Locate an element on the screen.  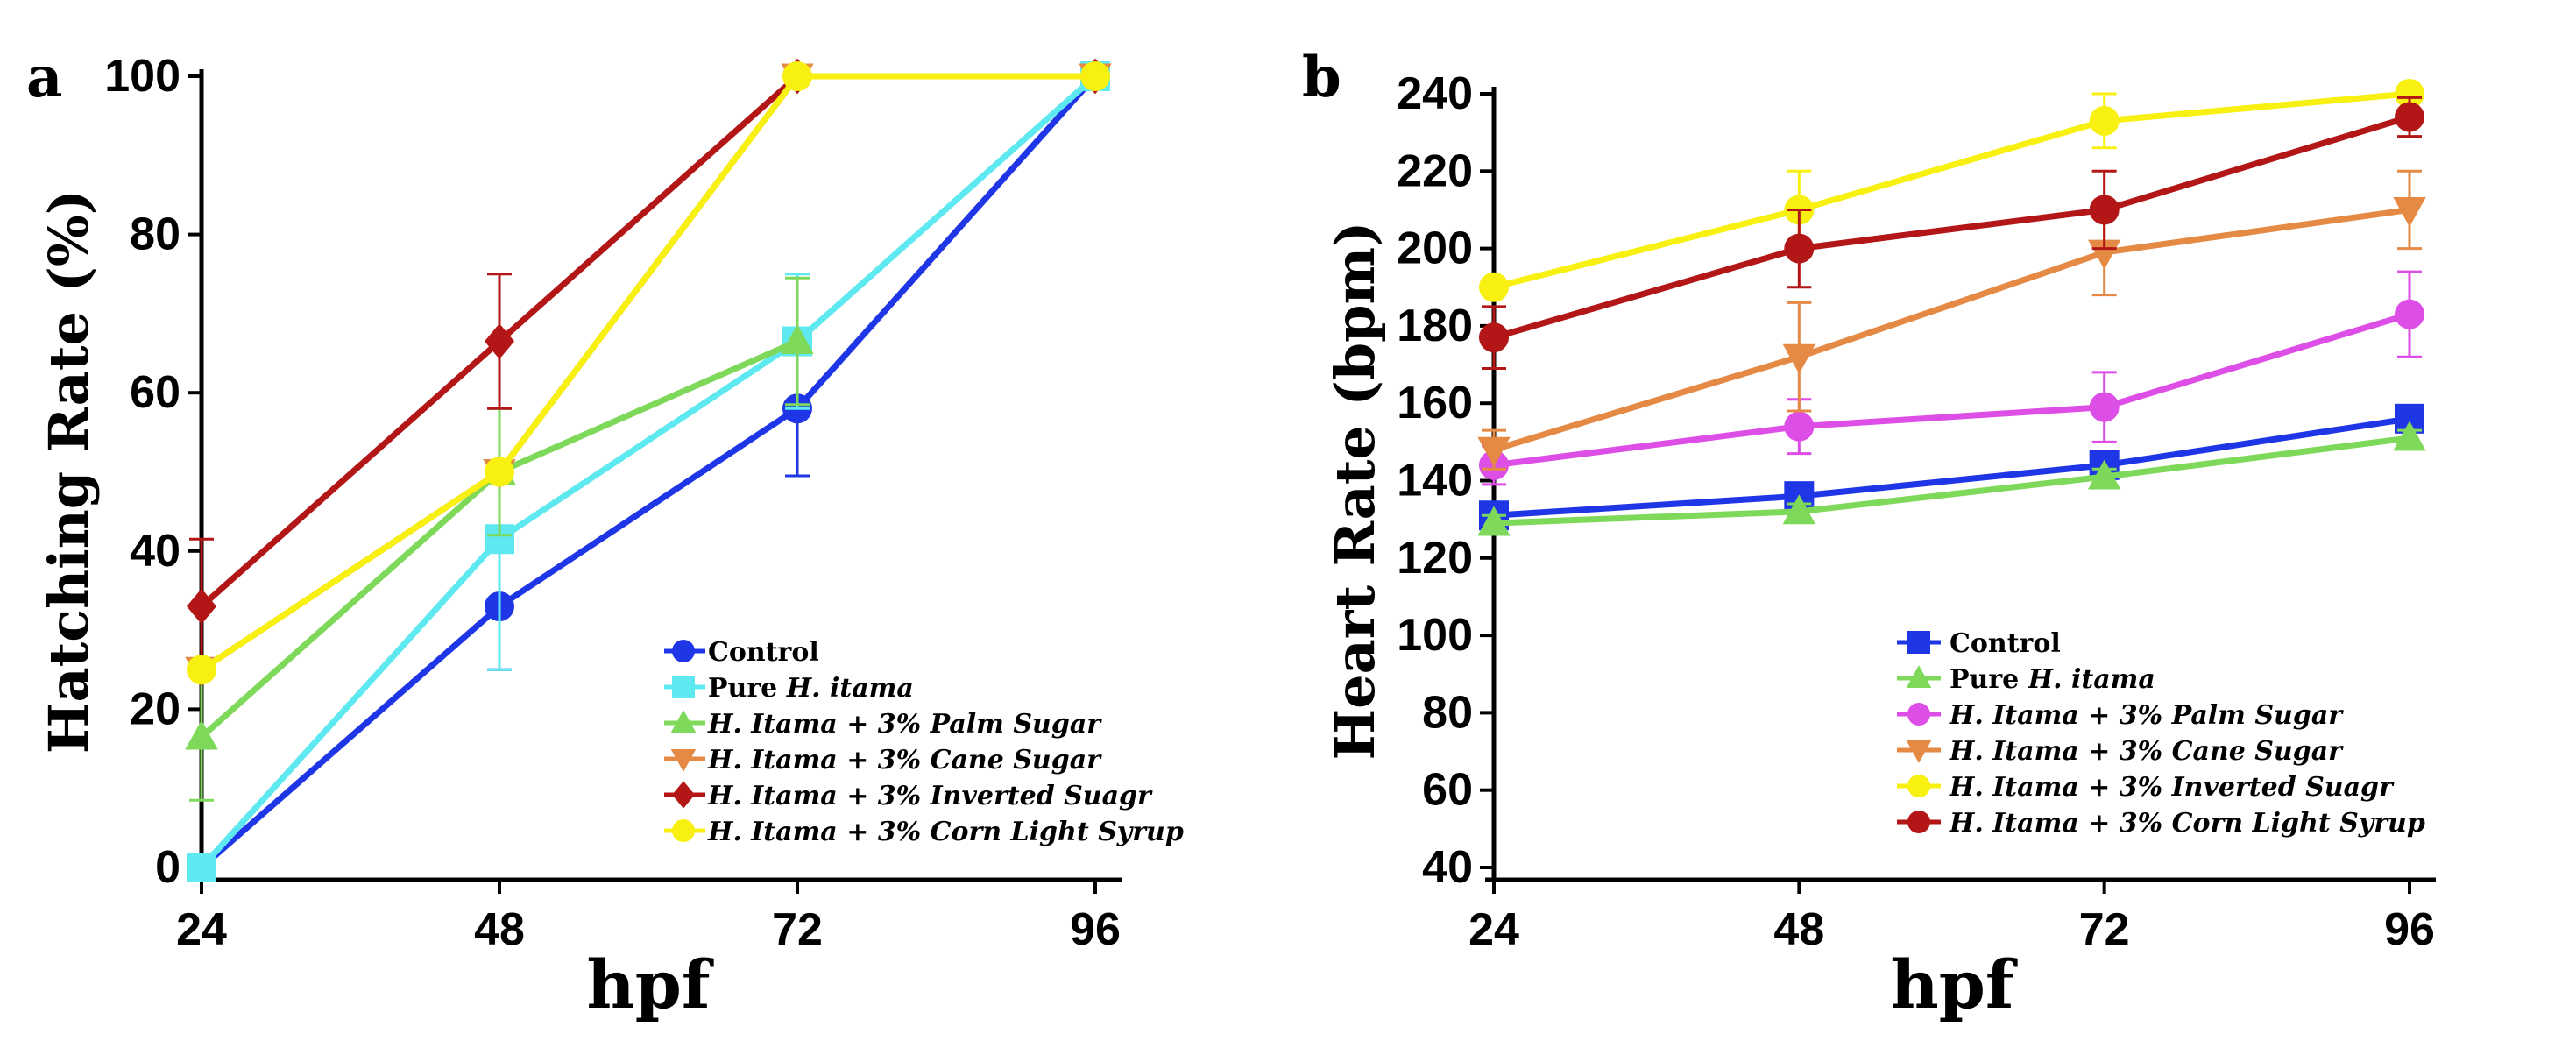
y-tick-label: 0 is located at coordinates (167, 867).